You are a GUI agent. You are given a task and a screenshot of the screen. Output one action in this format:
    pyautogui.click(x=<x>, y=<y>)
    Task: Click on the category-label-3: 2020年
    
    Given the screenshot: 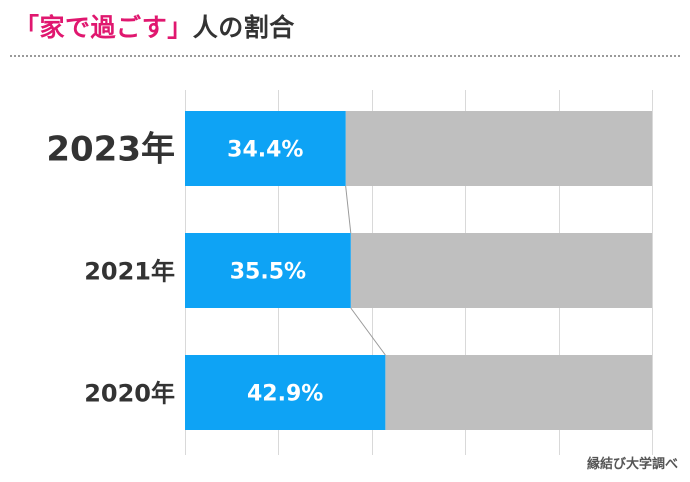 What is the action you would take?
    pyautogui.click(x=129, y=394)
    